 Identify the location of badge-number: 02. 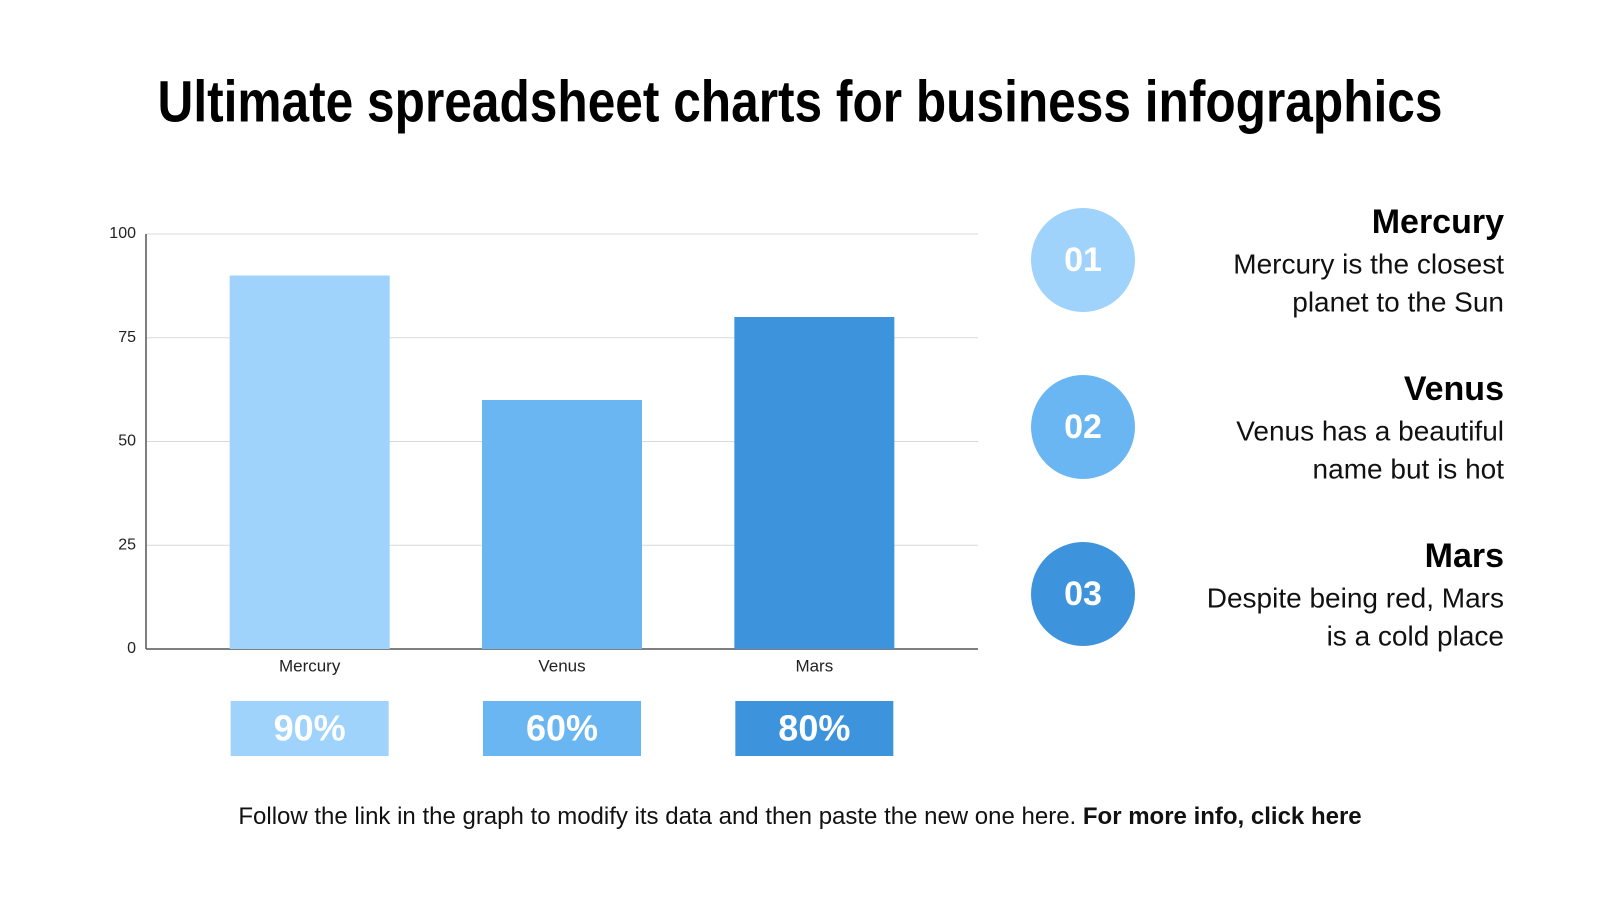
(1083, 427).